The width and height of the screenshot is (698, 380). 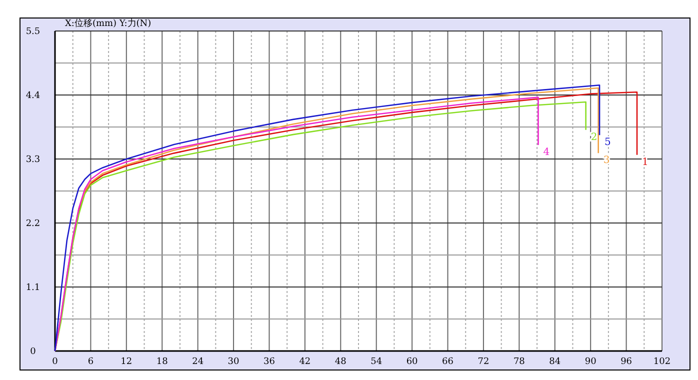 What do you see at coordinates (519, 362) in the screenshot?
I see `x-tick-label: 78` at bounding box center [519, 362].